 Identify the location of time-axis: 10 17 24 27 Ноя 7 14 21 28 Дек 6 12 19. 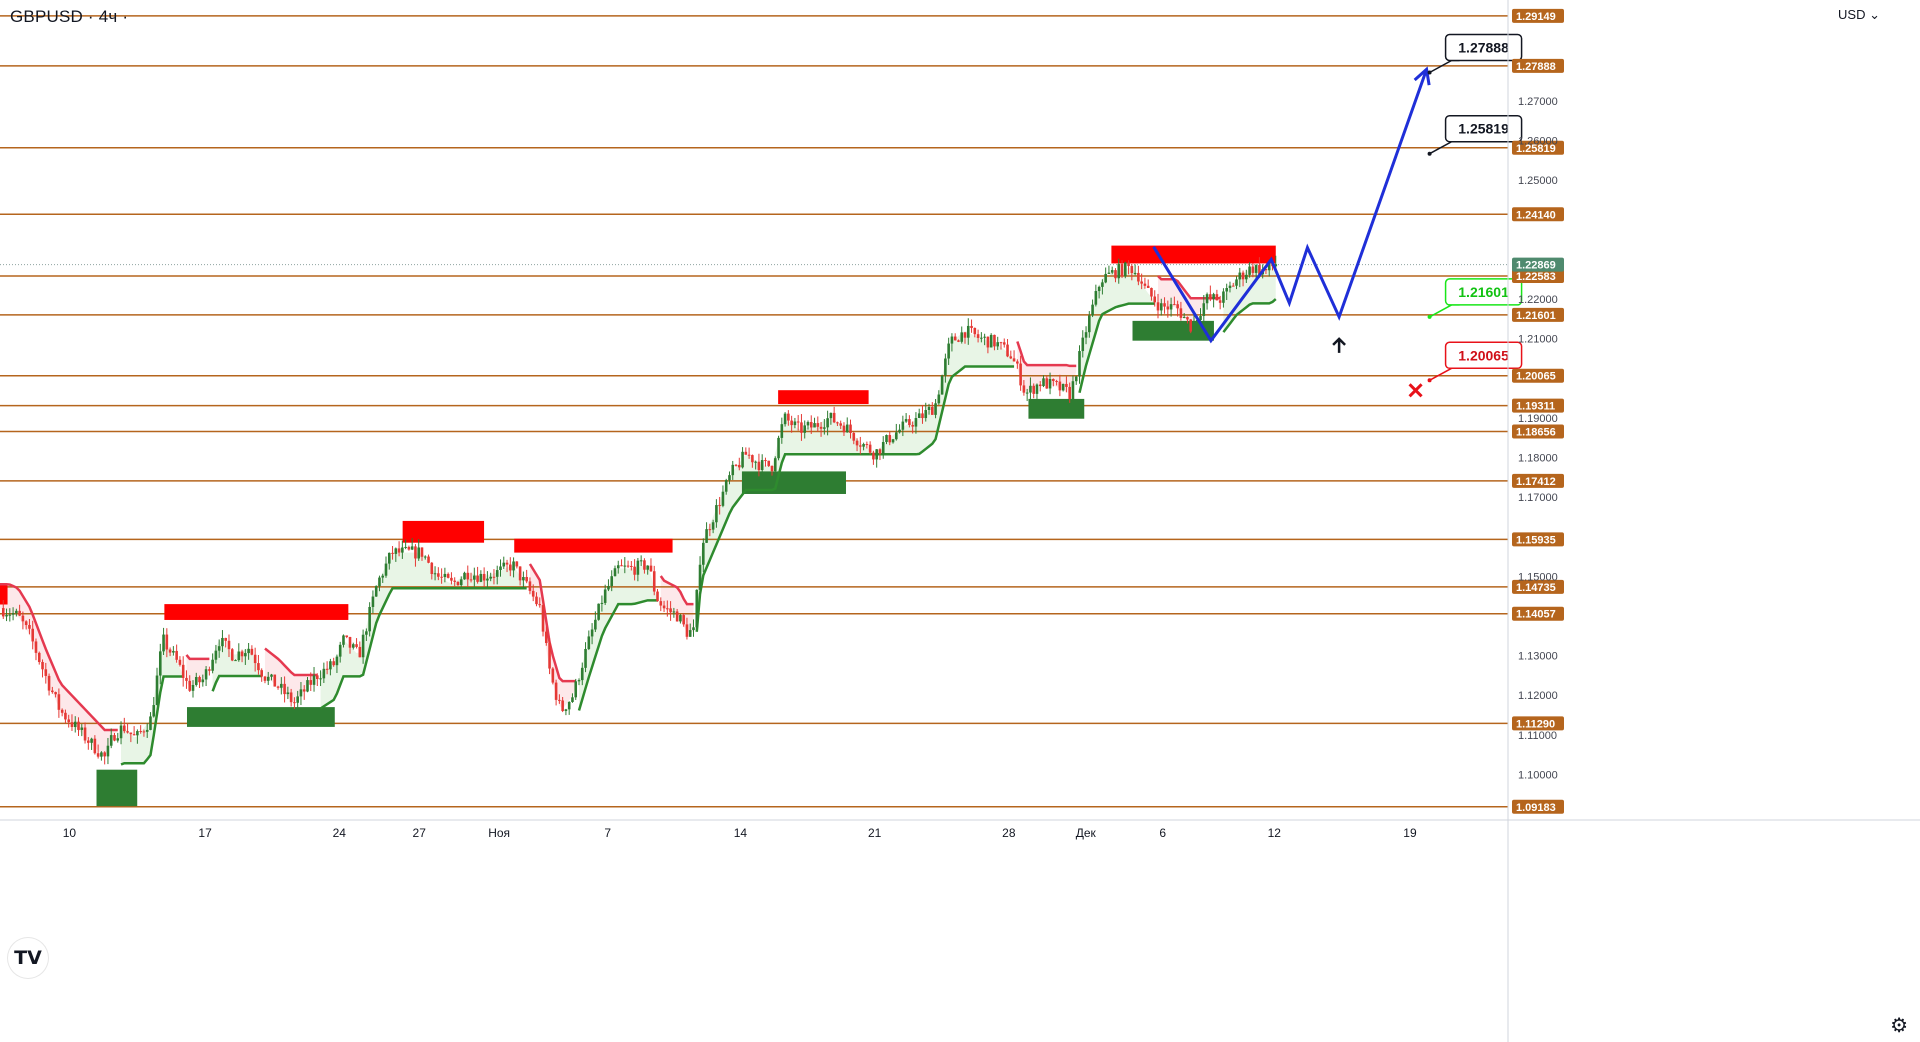
(960, 829).